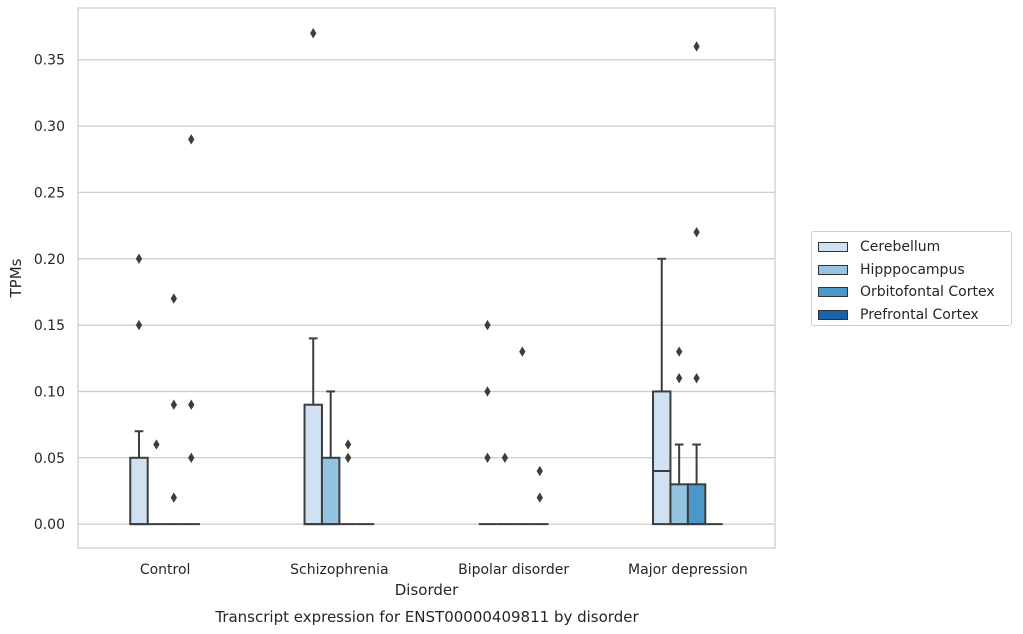 This screenshot has width=1023, height=634. Describe the element at coordinates (513, 570) in the screenshot. I see `x-tick-label: Bipolar disorder` at that location.